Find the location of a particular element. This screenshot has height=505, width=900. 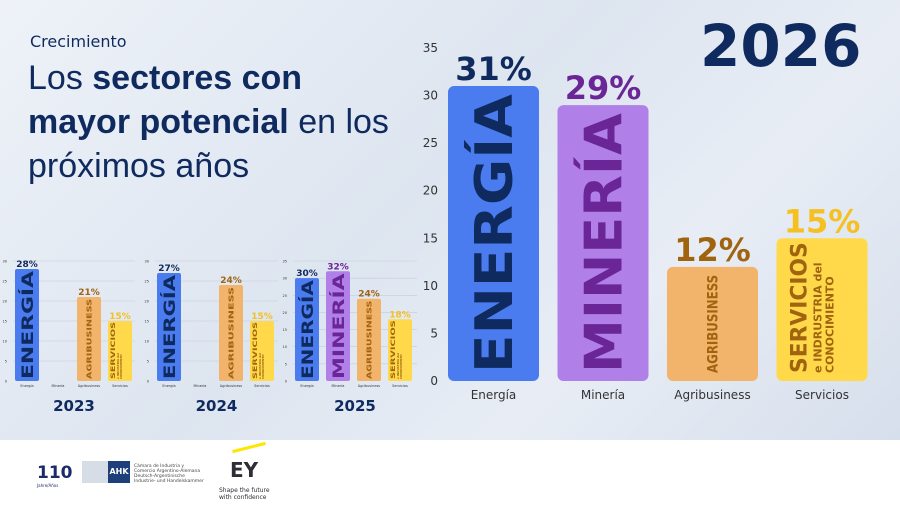

ey-tagline: Shape the future with confidence is located at coordinates (244, 494).